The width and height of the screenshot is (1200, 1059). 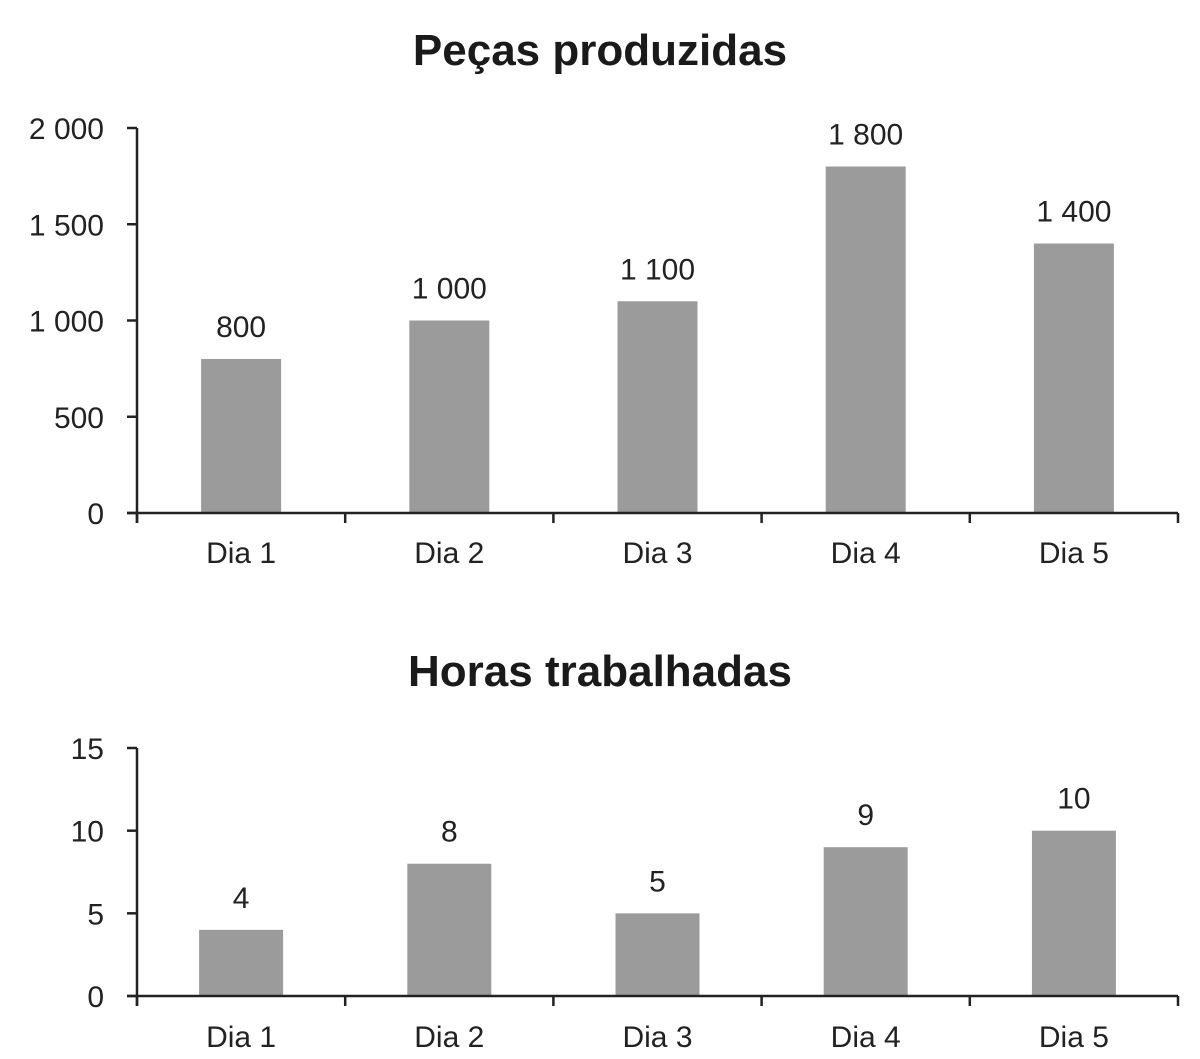 What do you see at coordinates (866, 1037) in the screenshot?
I see `chart2-x-tick-label-4: Dia 4` at bounding box center [866, 1037].